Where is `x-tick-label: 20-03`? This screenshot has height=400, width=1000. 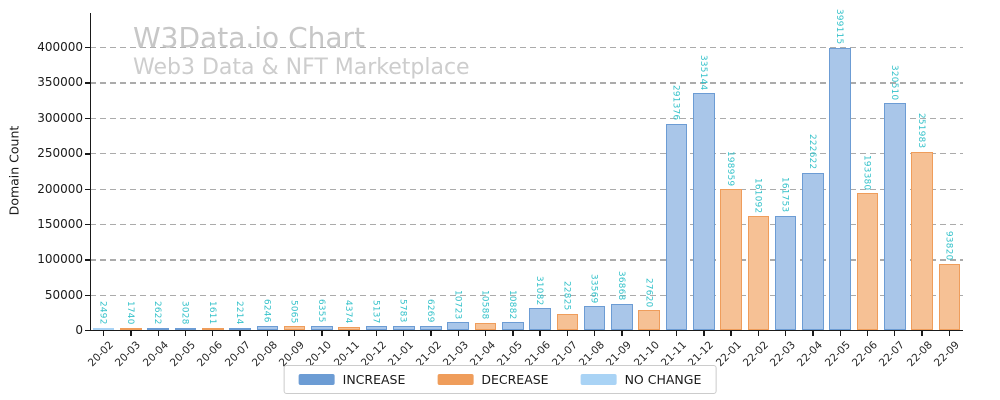 x-tick-label: 20-03 is located at coordinates (128, 354).